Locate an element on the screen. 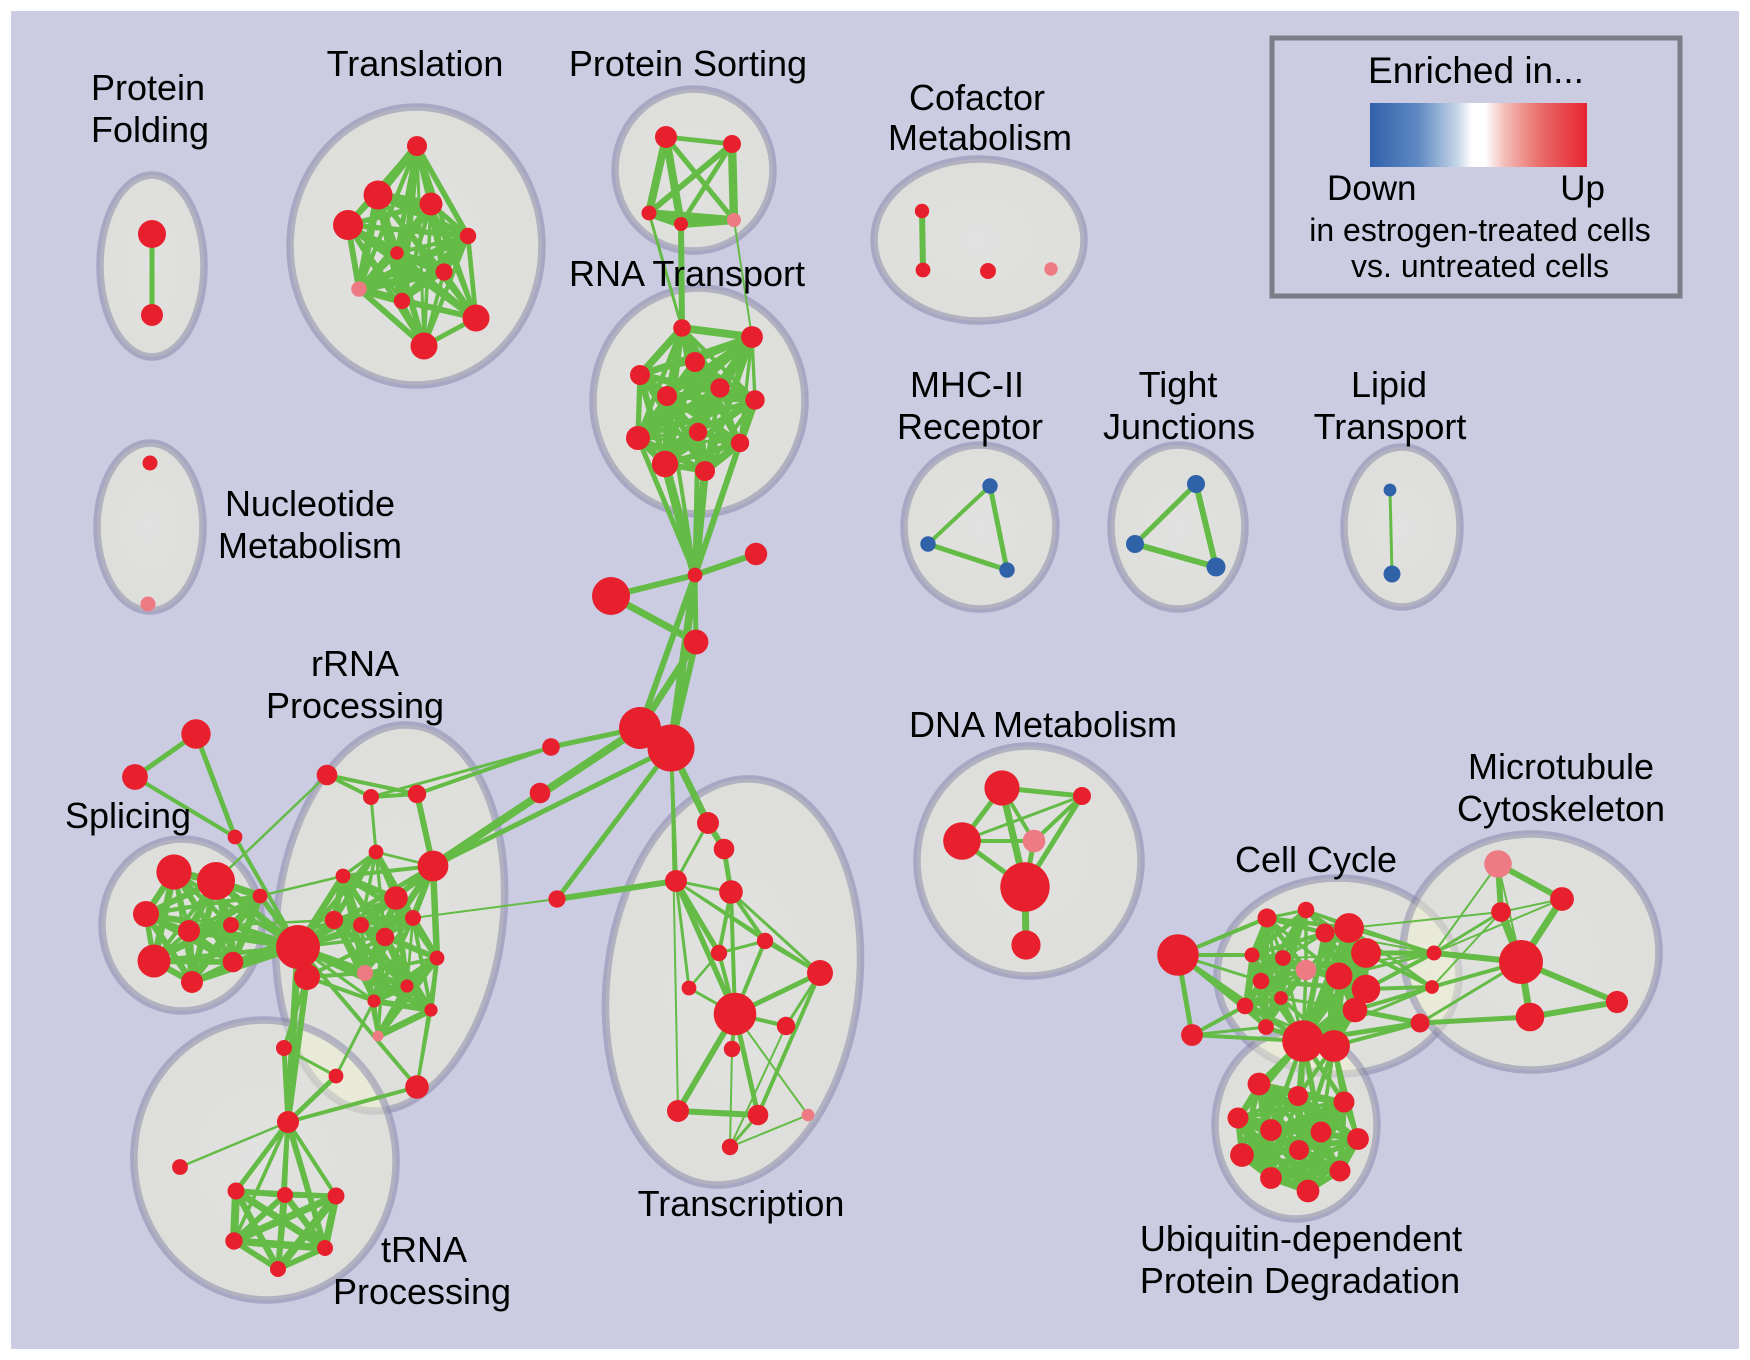 Image resolution: width=1750 pixels, height=1360 pixels. svg-text: MHC-II is located at coordinates (967, 384).